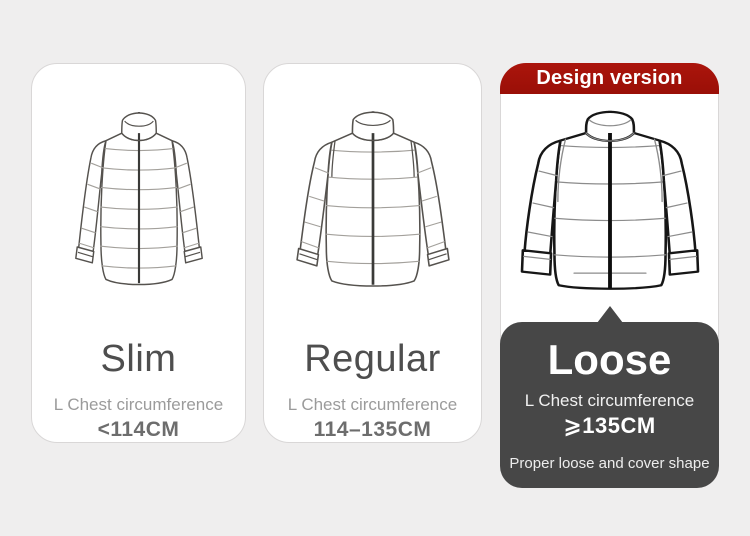  What do you see at coordinates (372, 429) in the screenshot?
I see `fit-value-regular: 114–135CM` at bounding box center [372, 429].